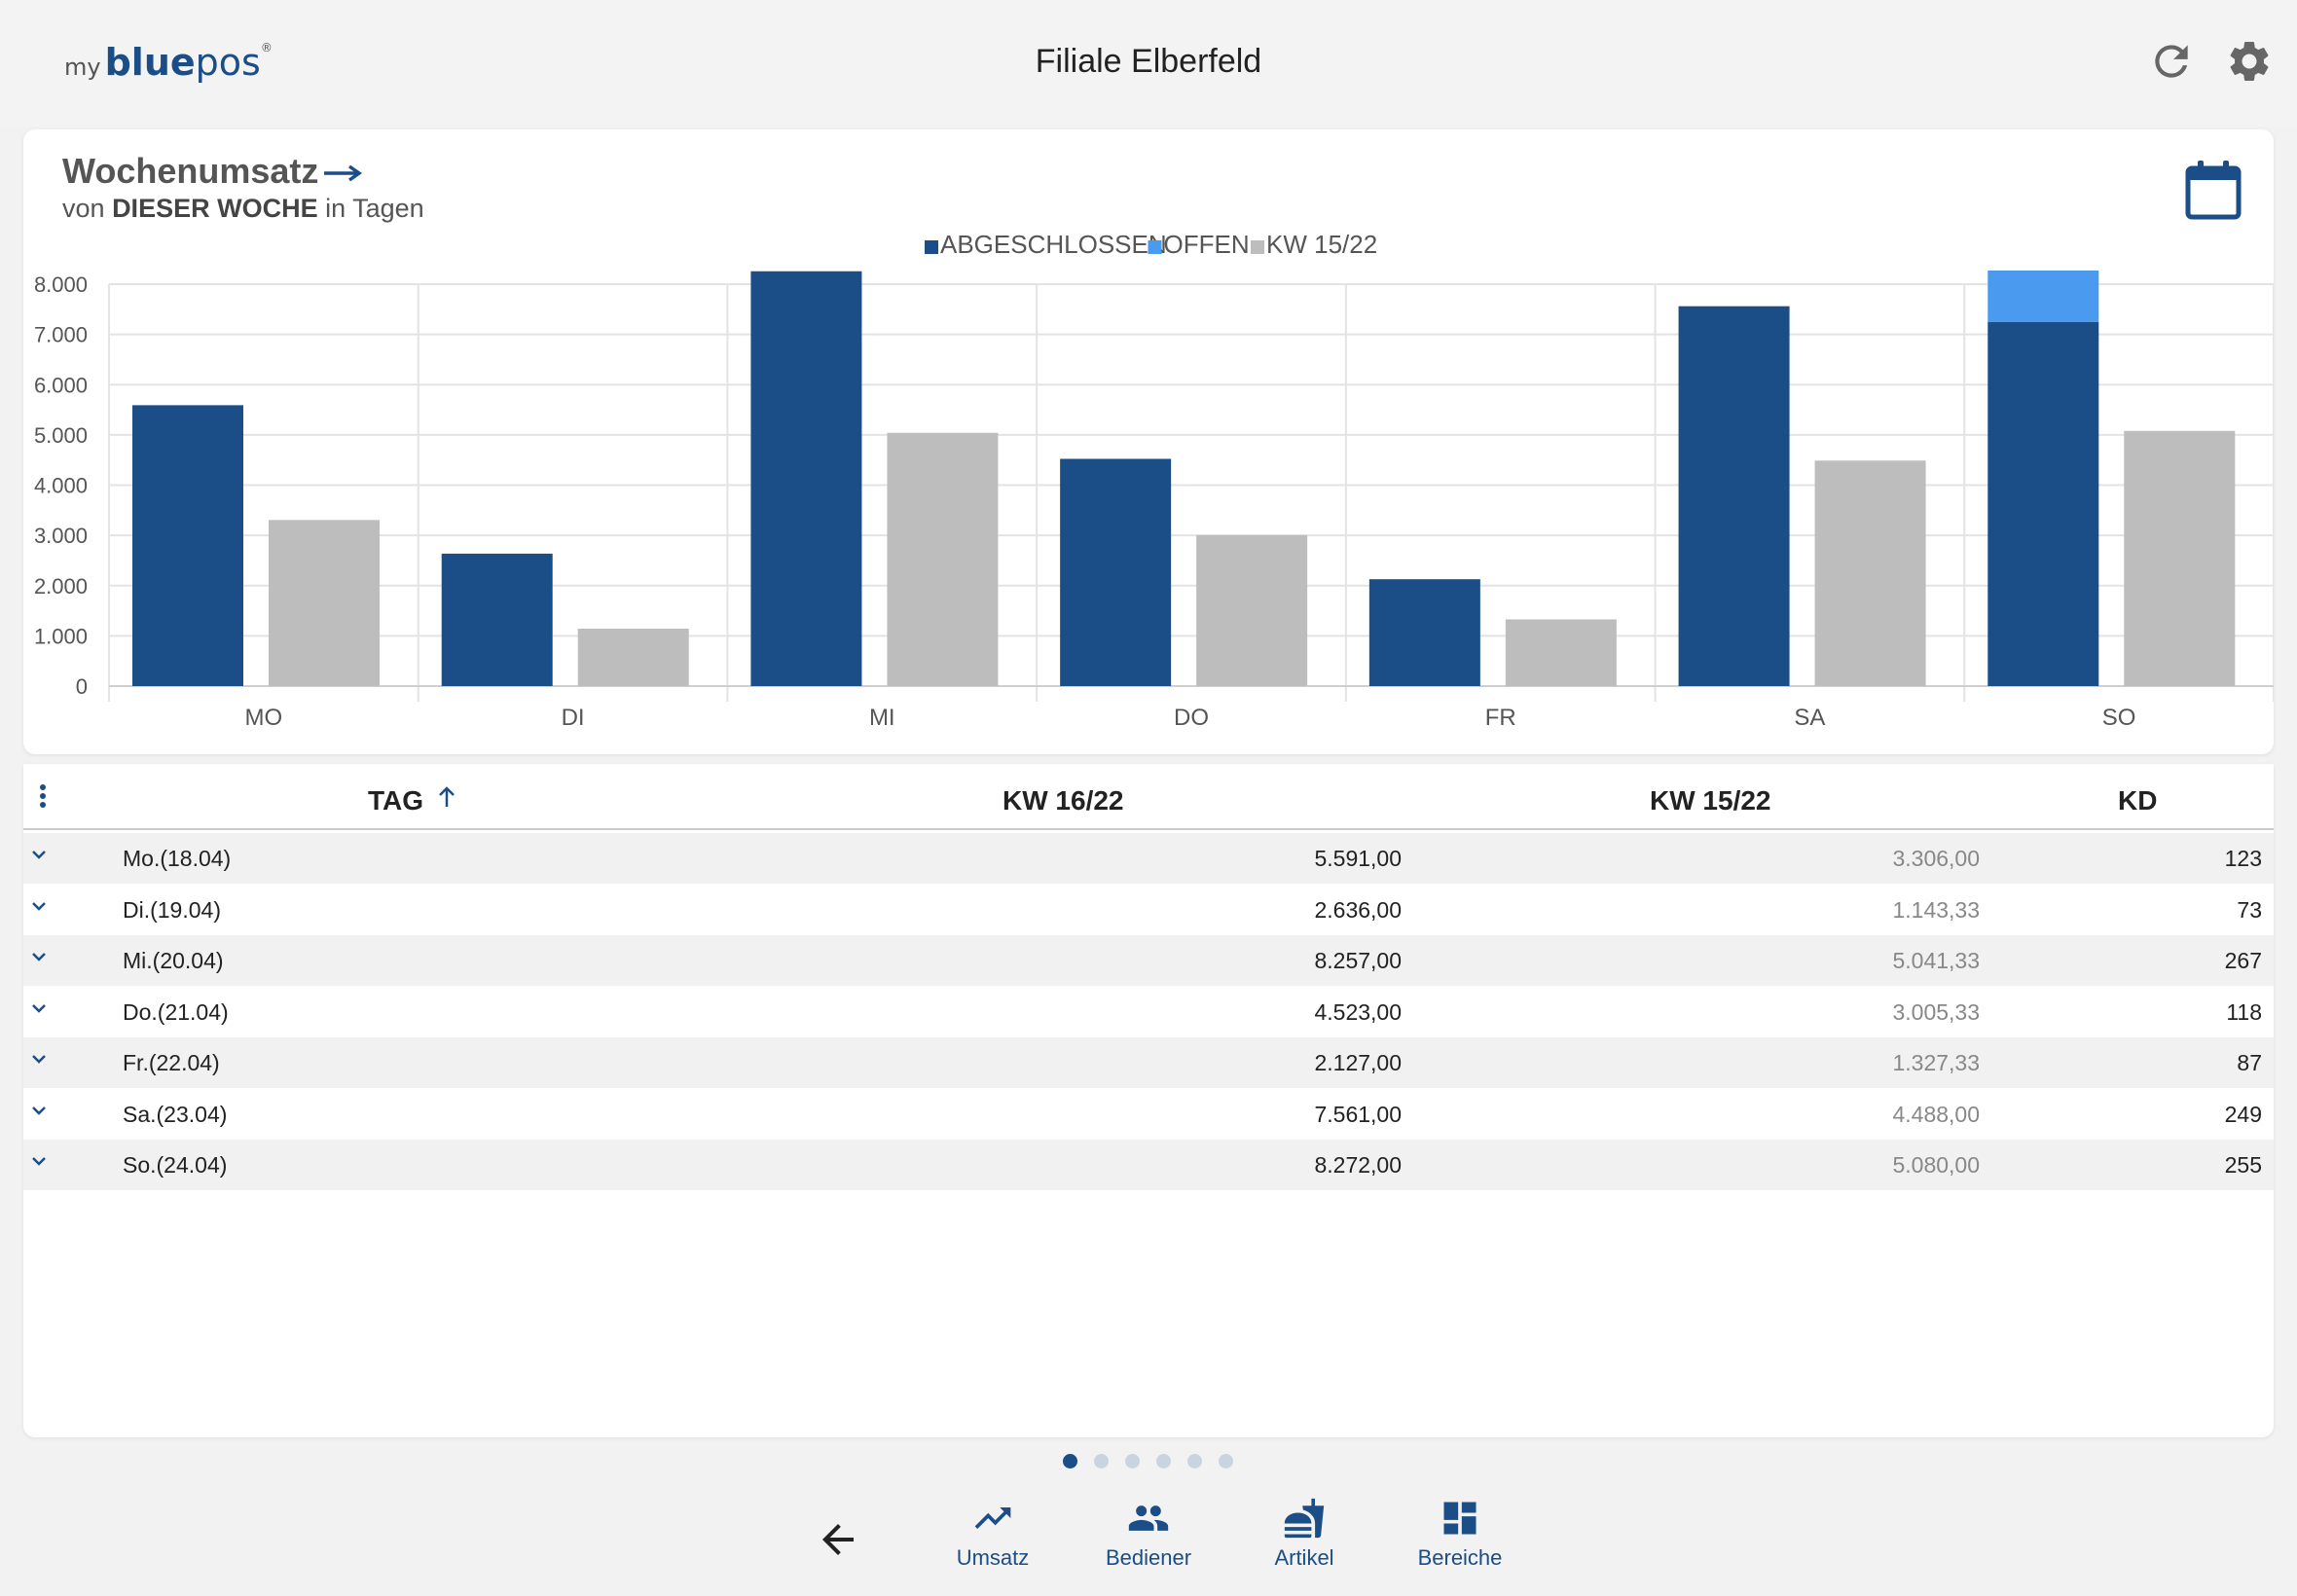 This screenshot has height=1596, width=2297. I want to click on nav-bediener-label: Bediener, so click(1148, 1557).